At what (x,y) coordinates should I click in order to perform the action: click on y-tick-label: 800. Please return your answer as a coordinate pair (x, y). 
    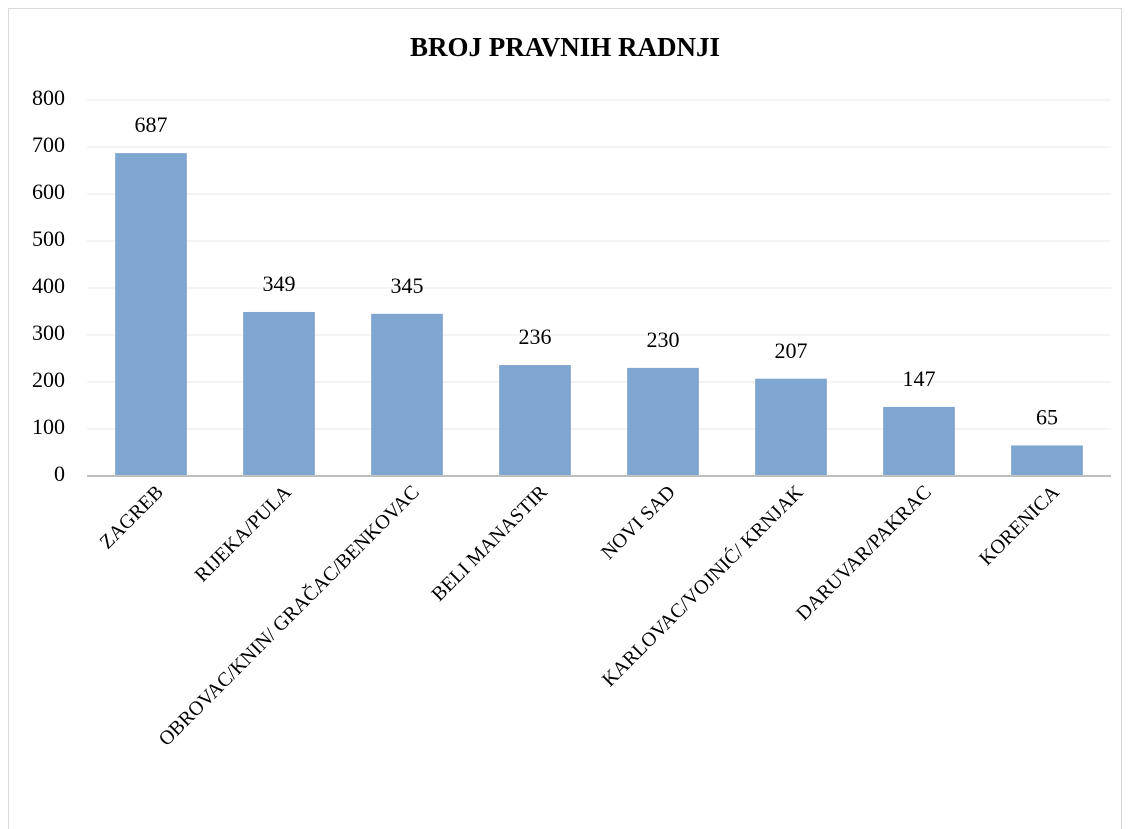
    Looking at the image, I should click on (48, 97).